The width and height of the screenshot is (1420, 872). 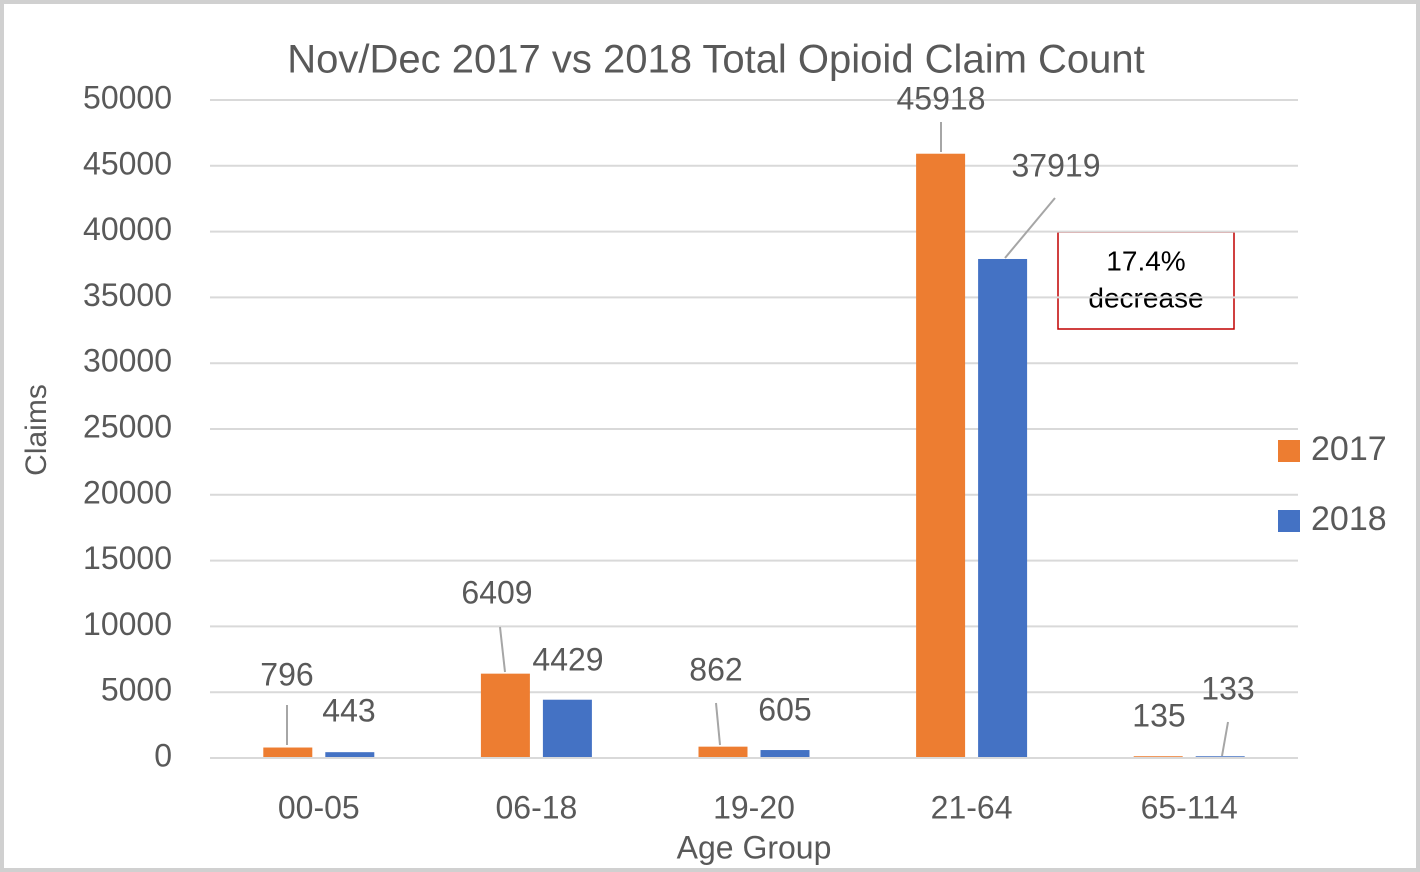 I want to click on annotation: 17.4%, so click(x=1145, y=260).